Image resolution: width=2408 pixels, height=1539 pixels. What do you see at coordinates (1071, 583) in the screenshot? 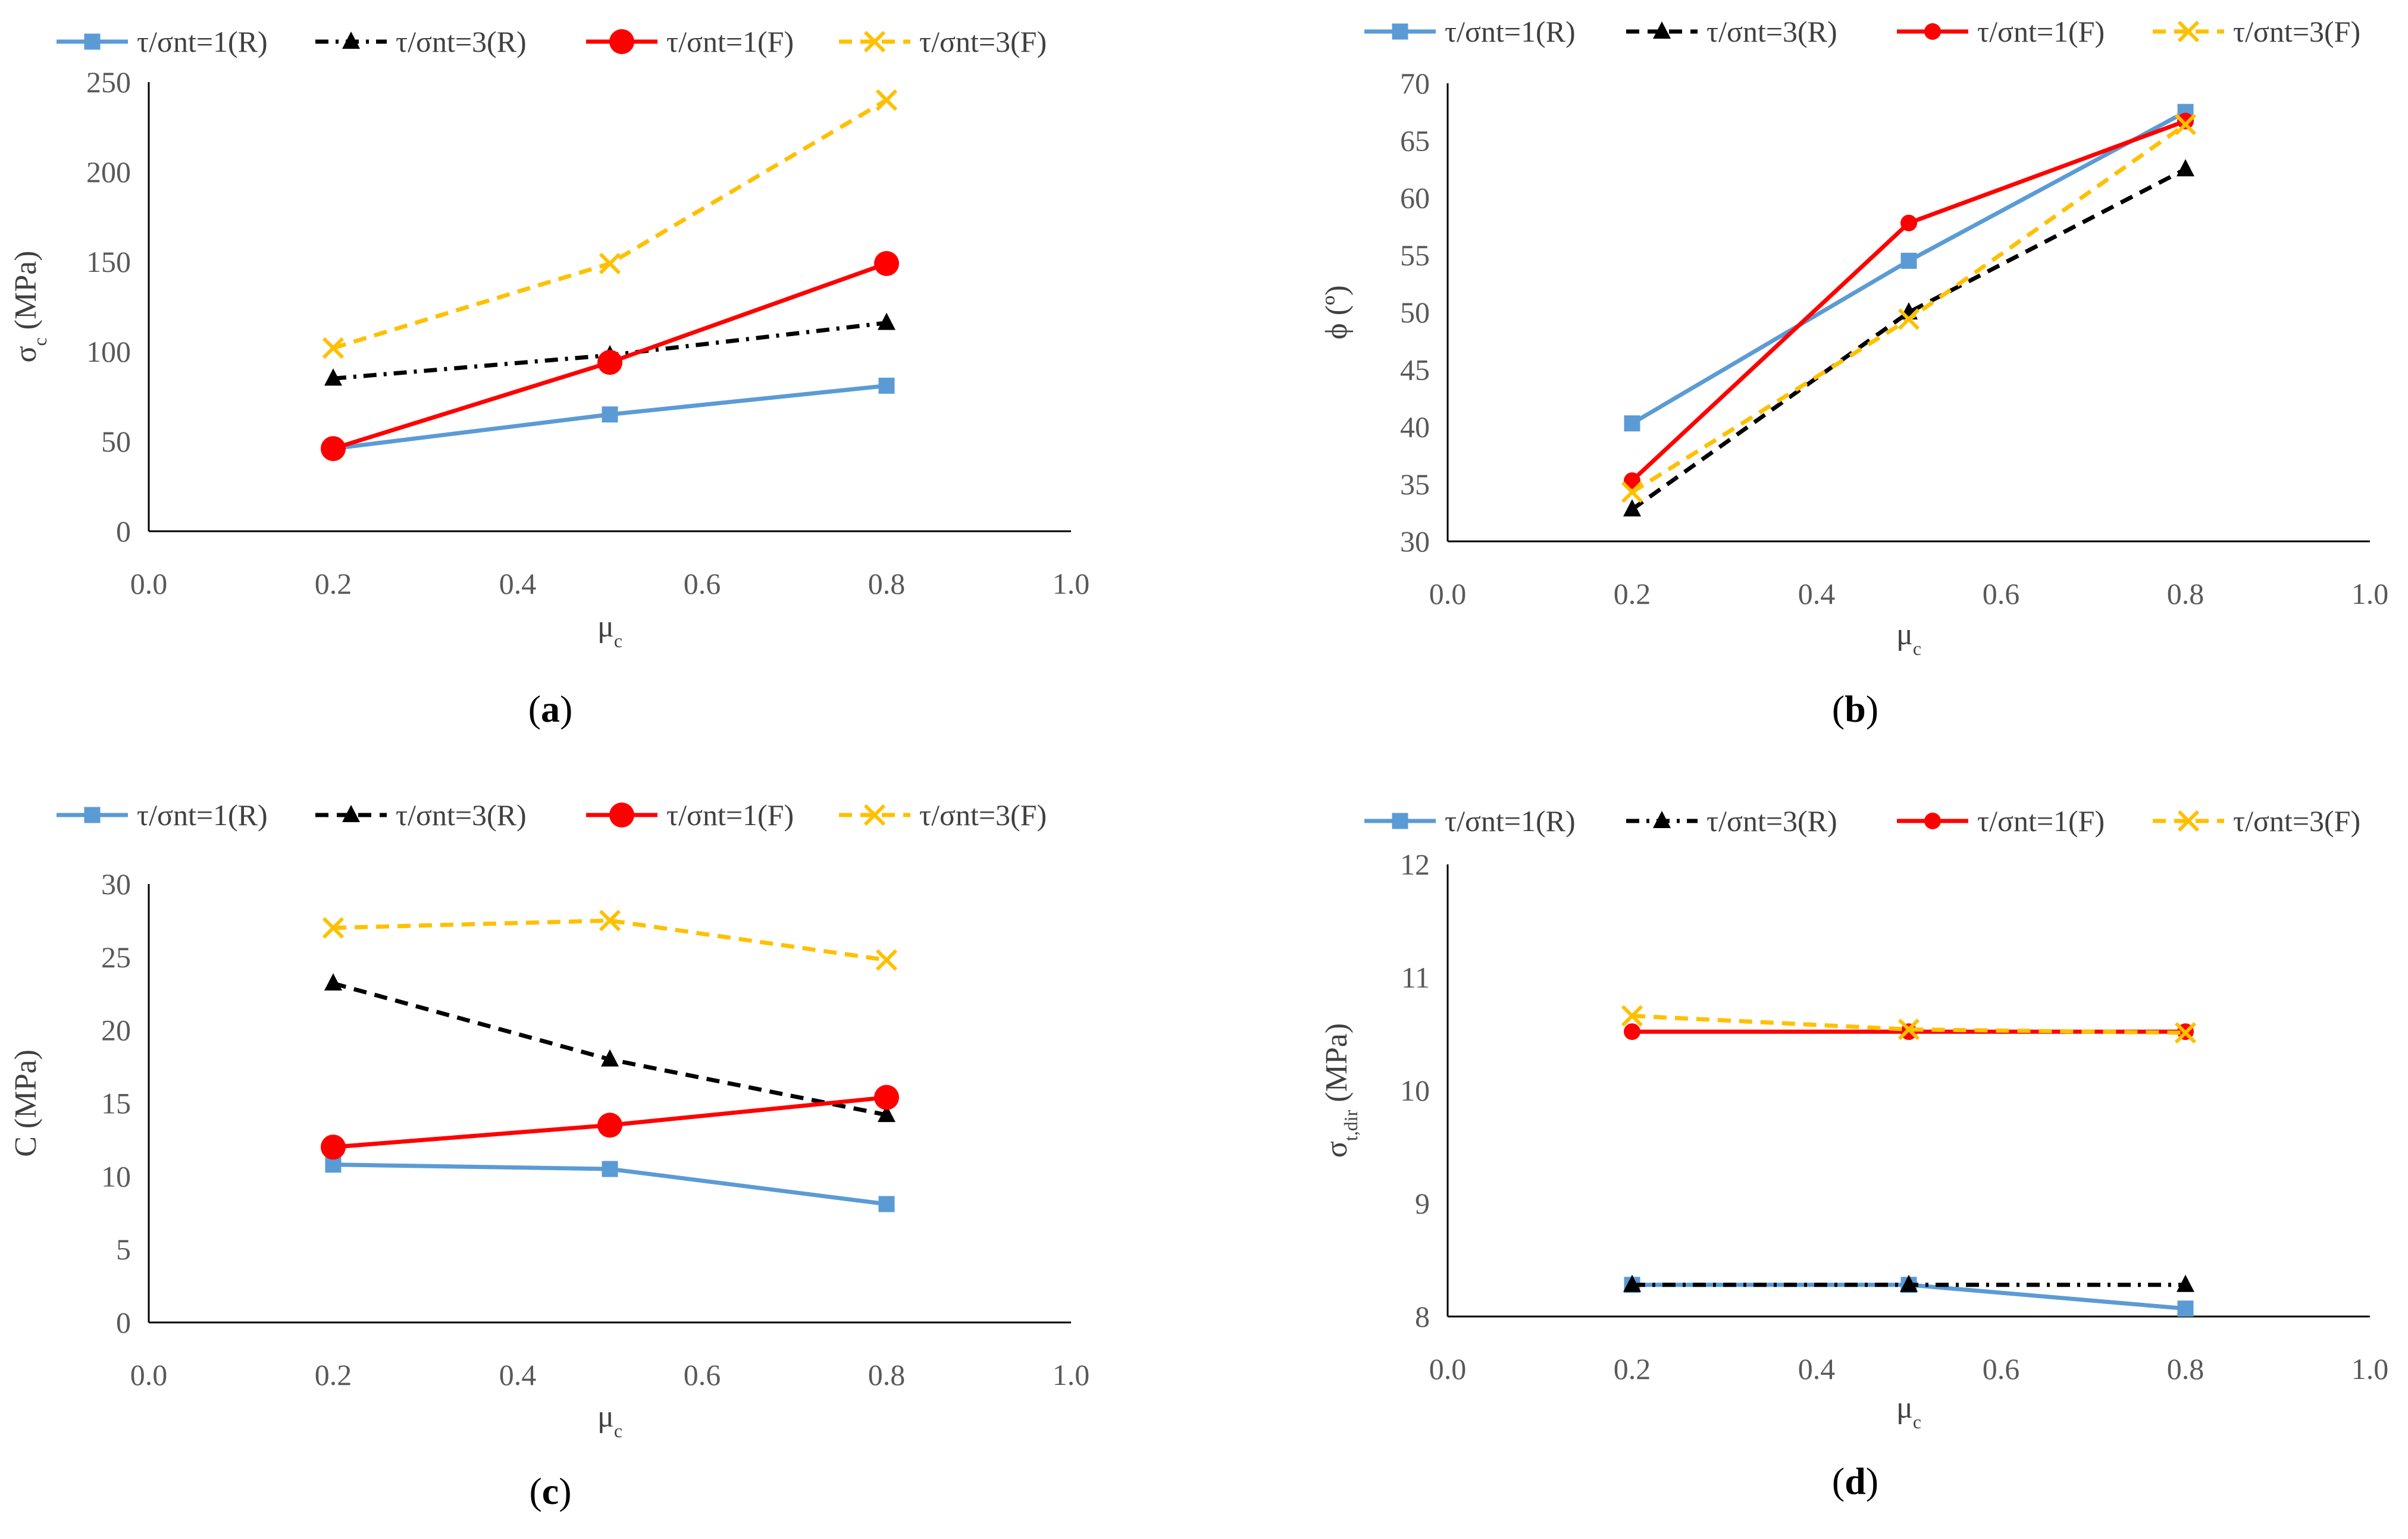
I see `x-tick-label: 1.0` at bounding box center [1071, 583].